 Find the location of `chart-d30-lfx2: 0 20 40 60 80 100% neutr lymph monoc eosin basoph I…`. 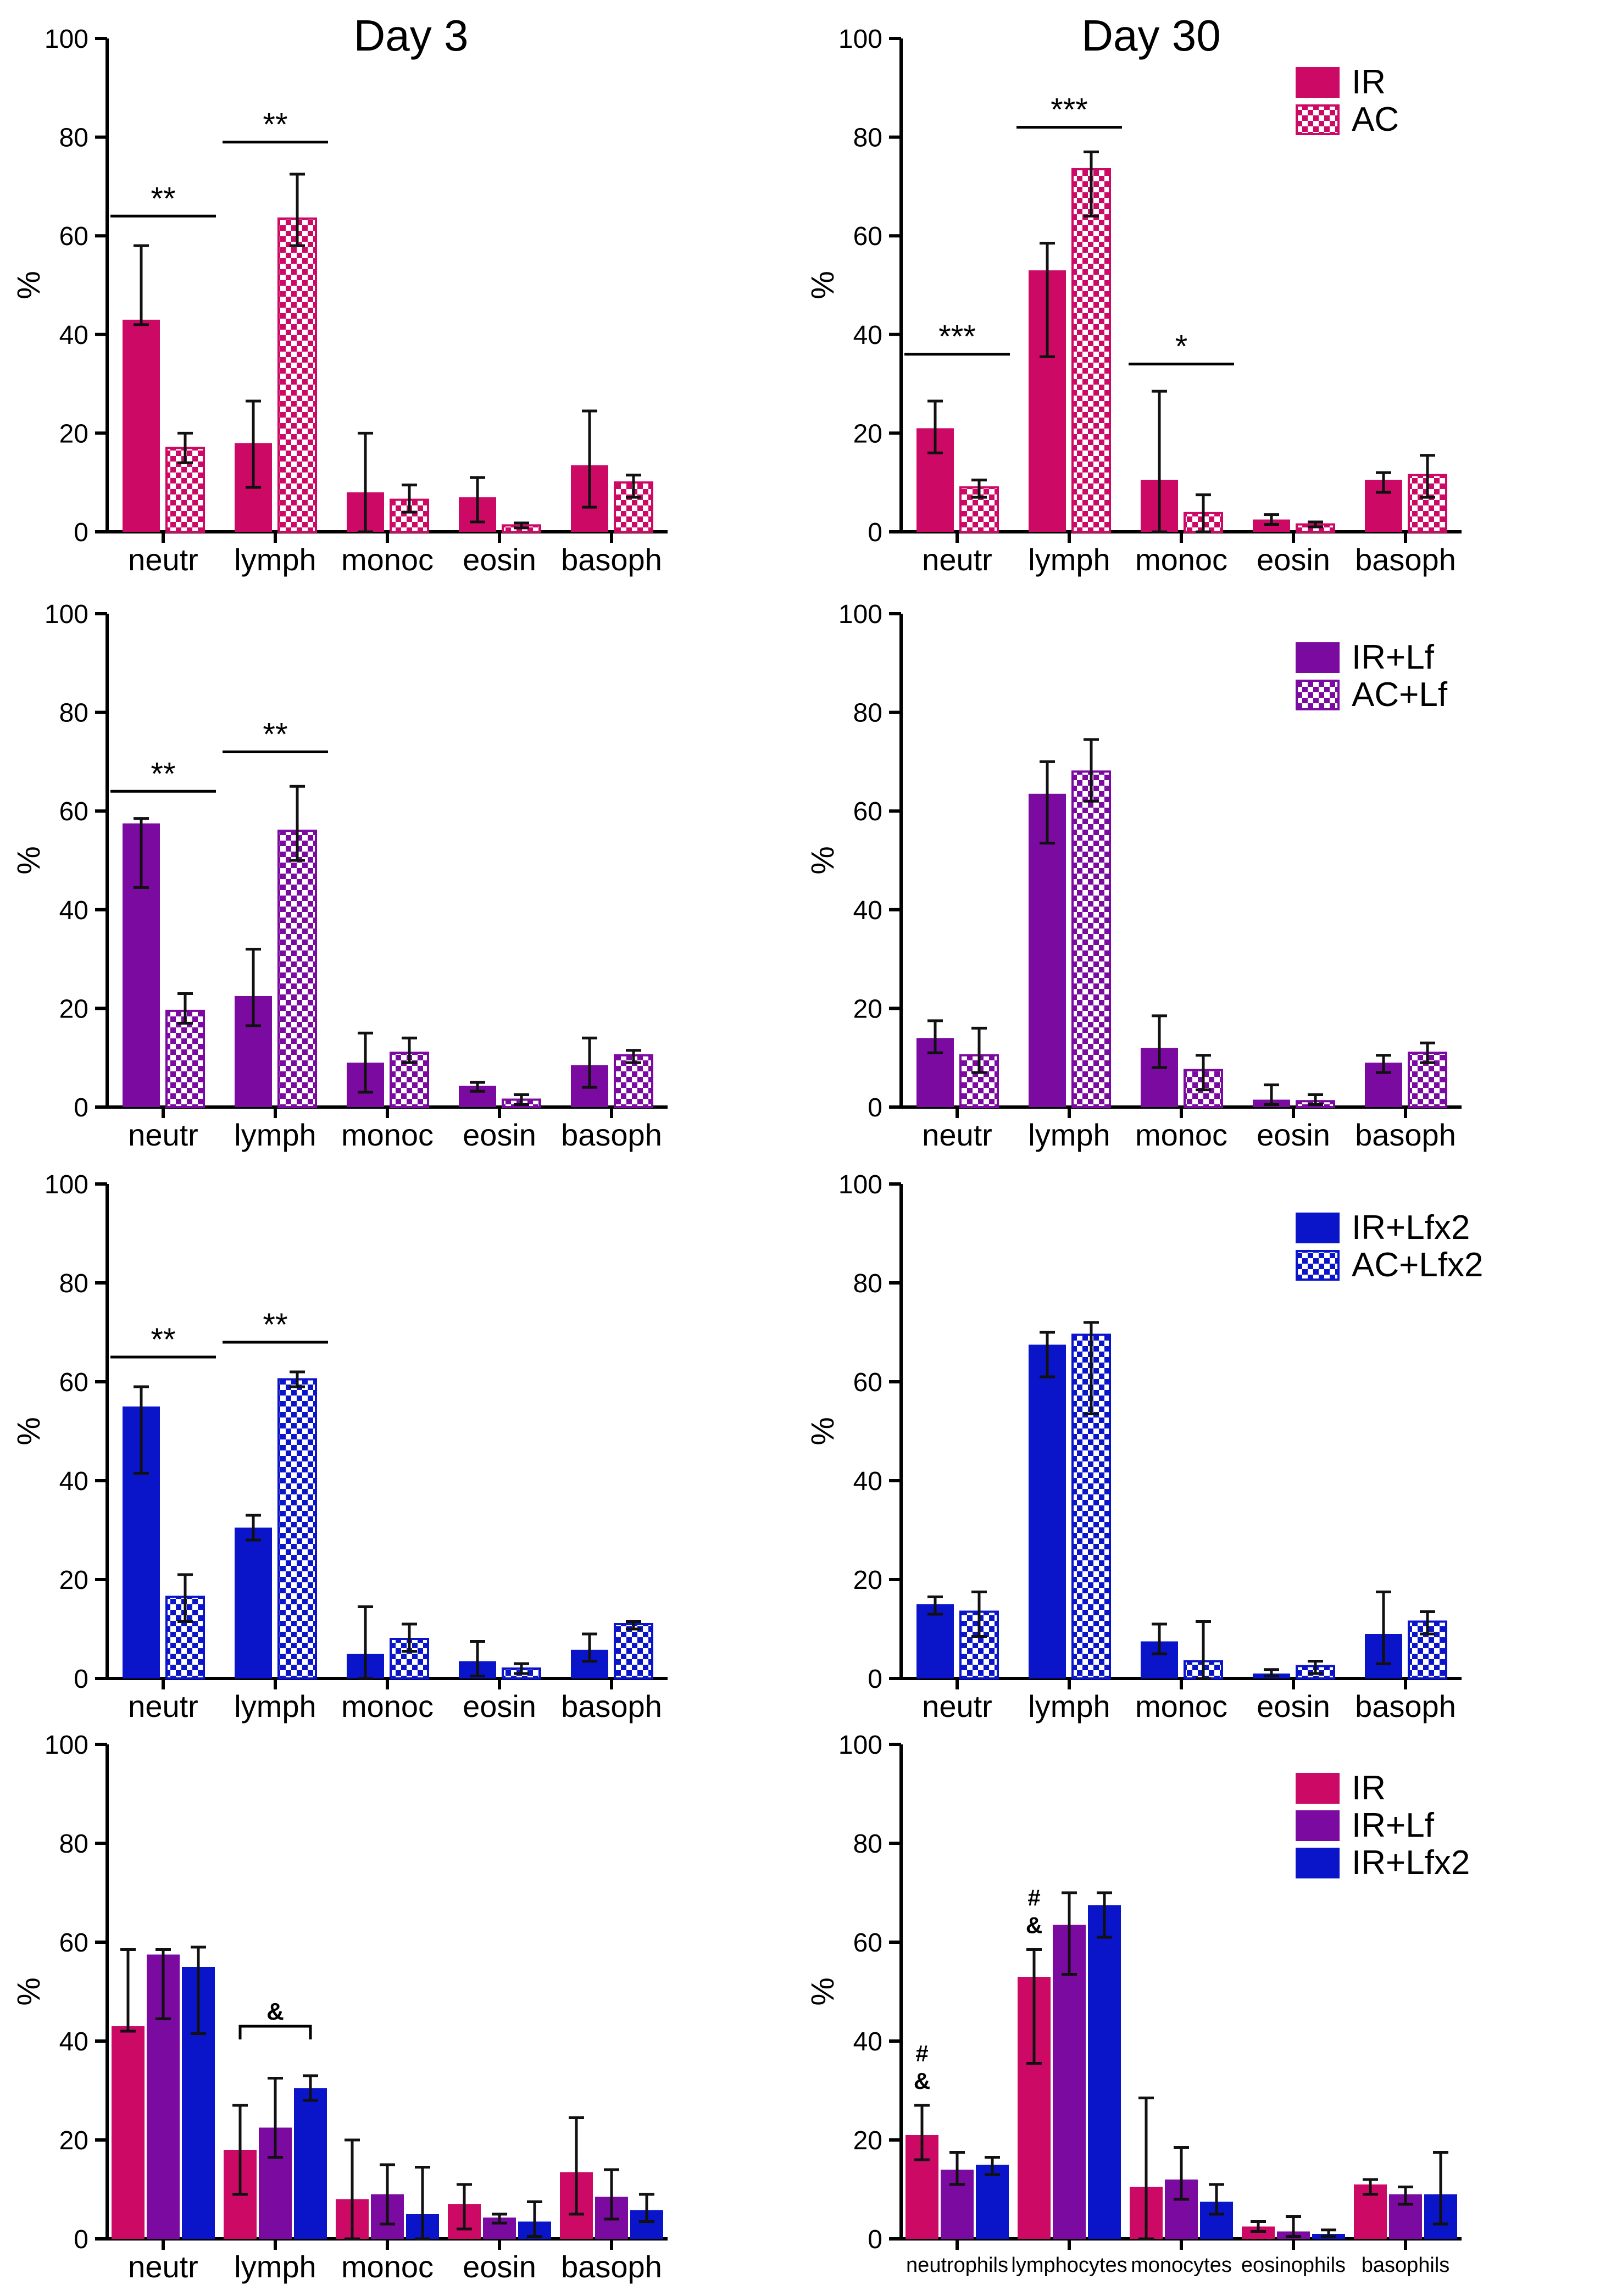

chart-d30-lfx2: 0 20 40 60 80 100% neutr lymph monoc eosin basoph I… is located at coordinates (1145, 1447).